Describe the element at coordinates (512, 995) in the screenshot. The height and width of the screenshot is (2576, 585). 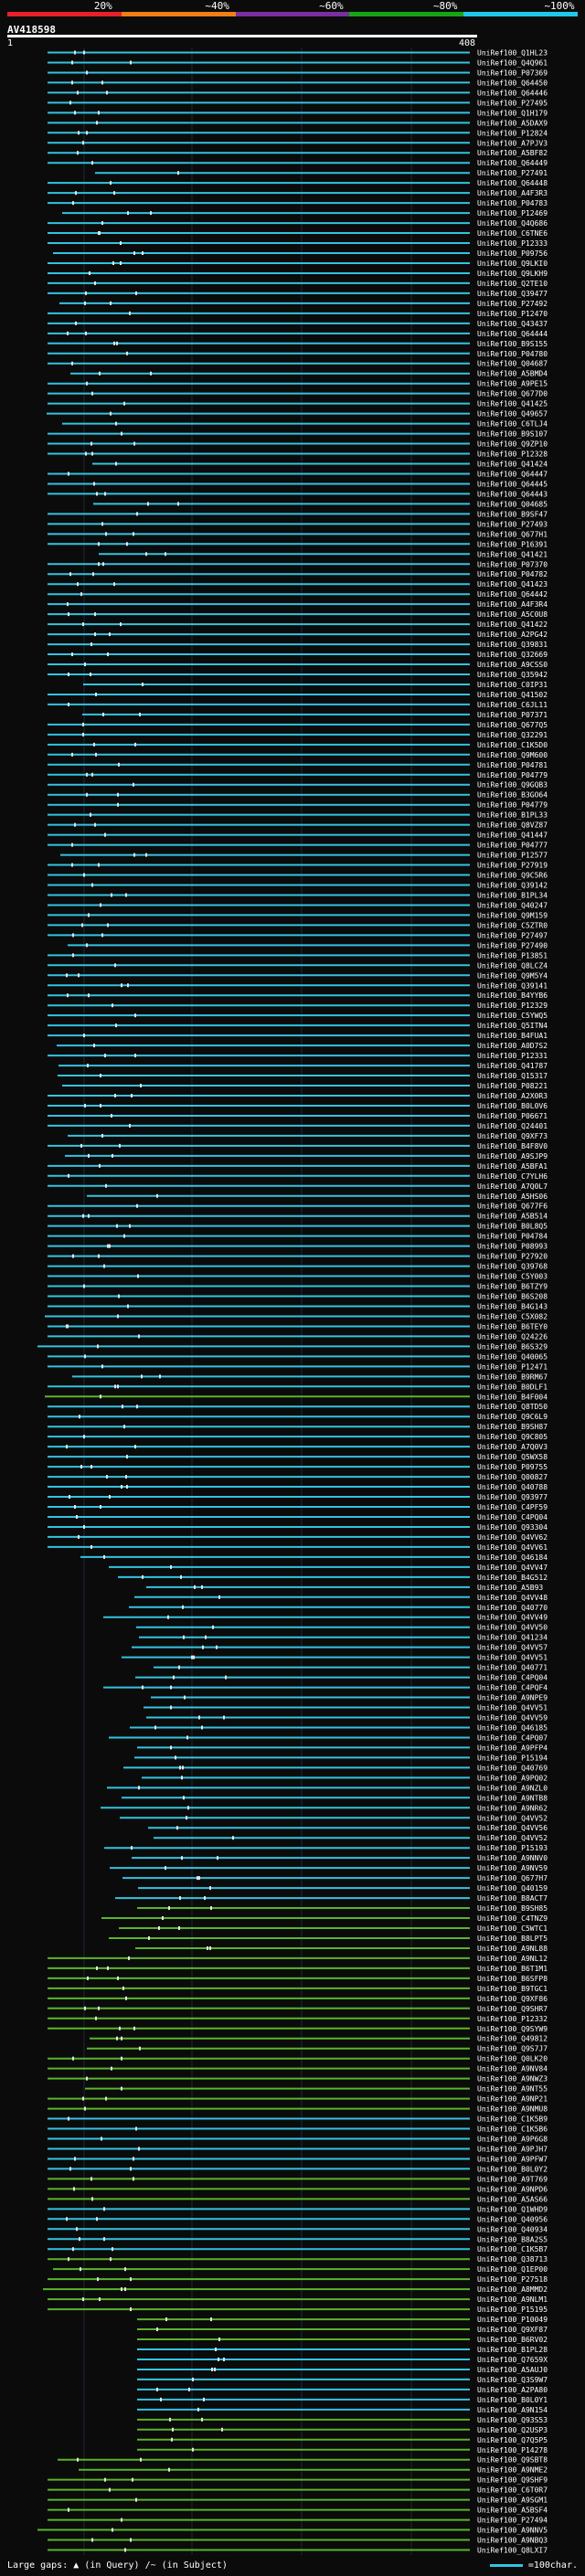
I see `hit-label: UniRef100_B4YYB6` at that location.